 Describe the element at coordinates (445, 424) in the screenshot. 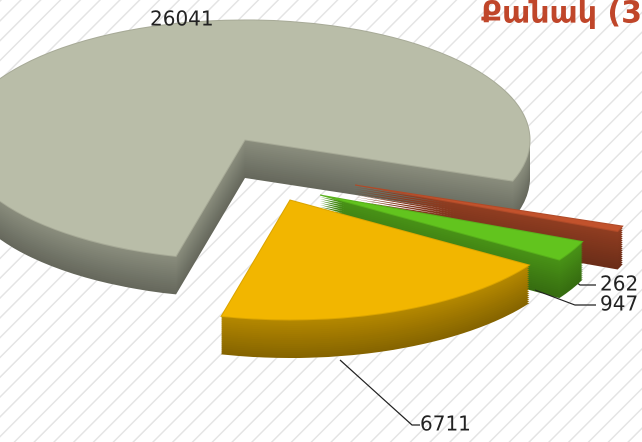

I see `data-label: 6711` at that location.